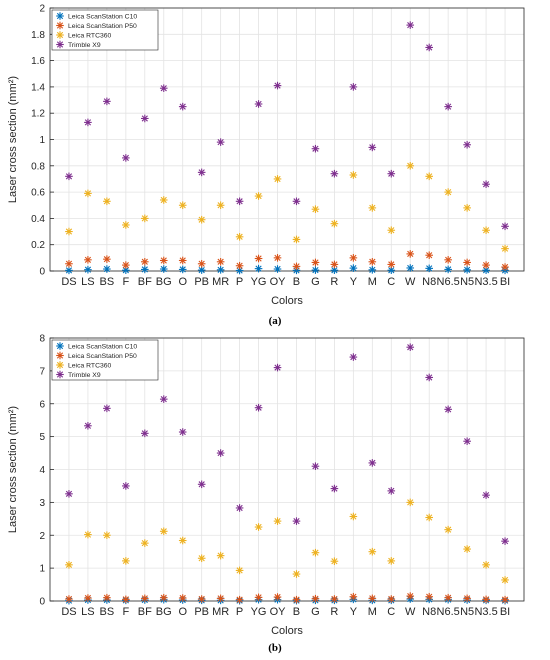 This screenshot has height=660, width=550. I want to click on y-tick-label: 2, so click(42, 536).